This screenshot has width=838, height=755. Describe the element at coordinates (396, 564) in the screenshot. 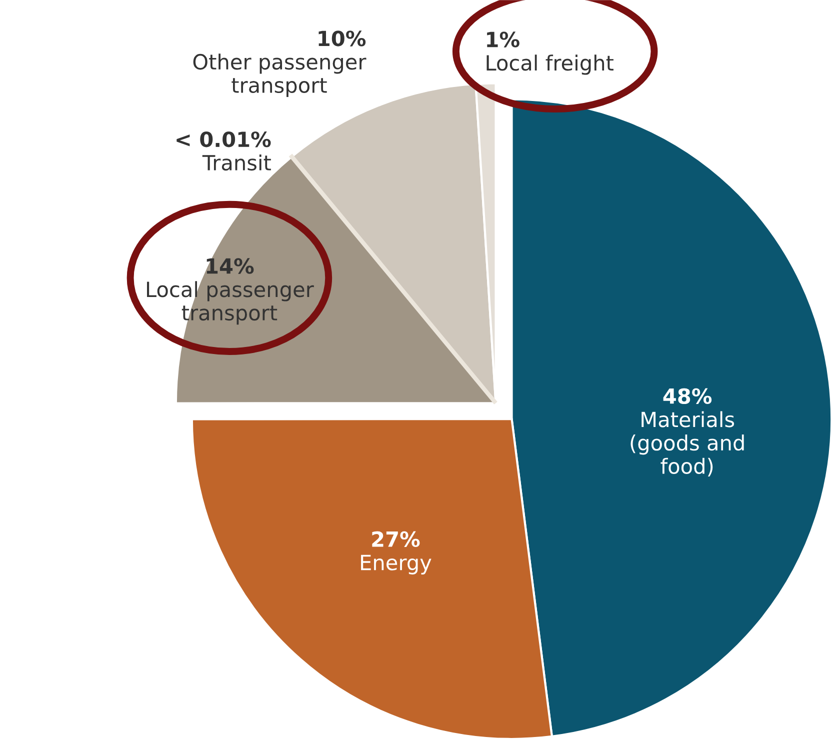

I see `slice-label: Energy` at that location.